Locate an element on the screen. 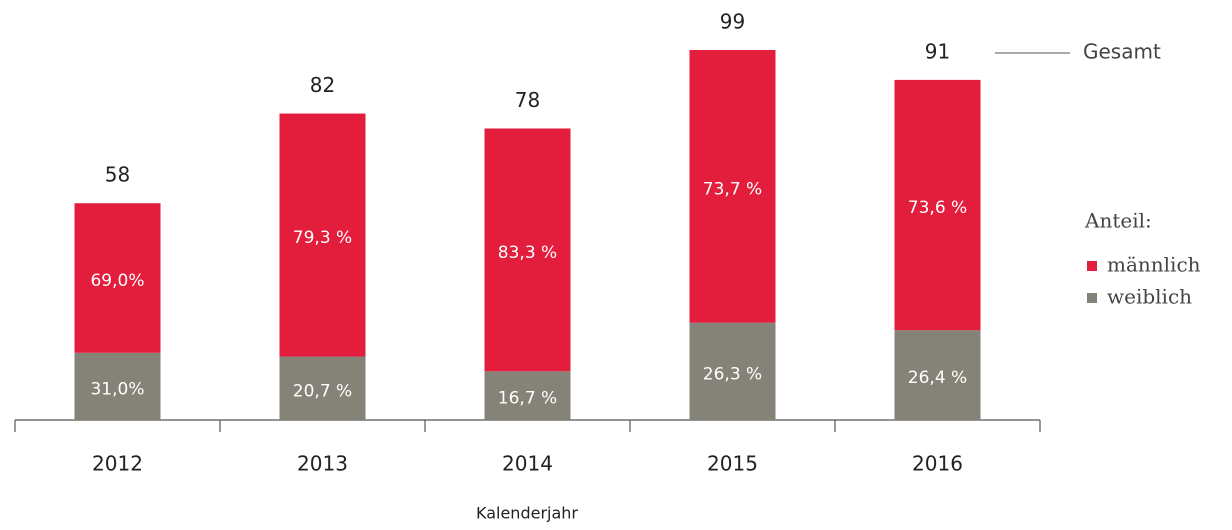 This screenshot has height=530, width=1232. x-tick-label: 2016 is located at coordinates (937, 464).